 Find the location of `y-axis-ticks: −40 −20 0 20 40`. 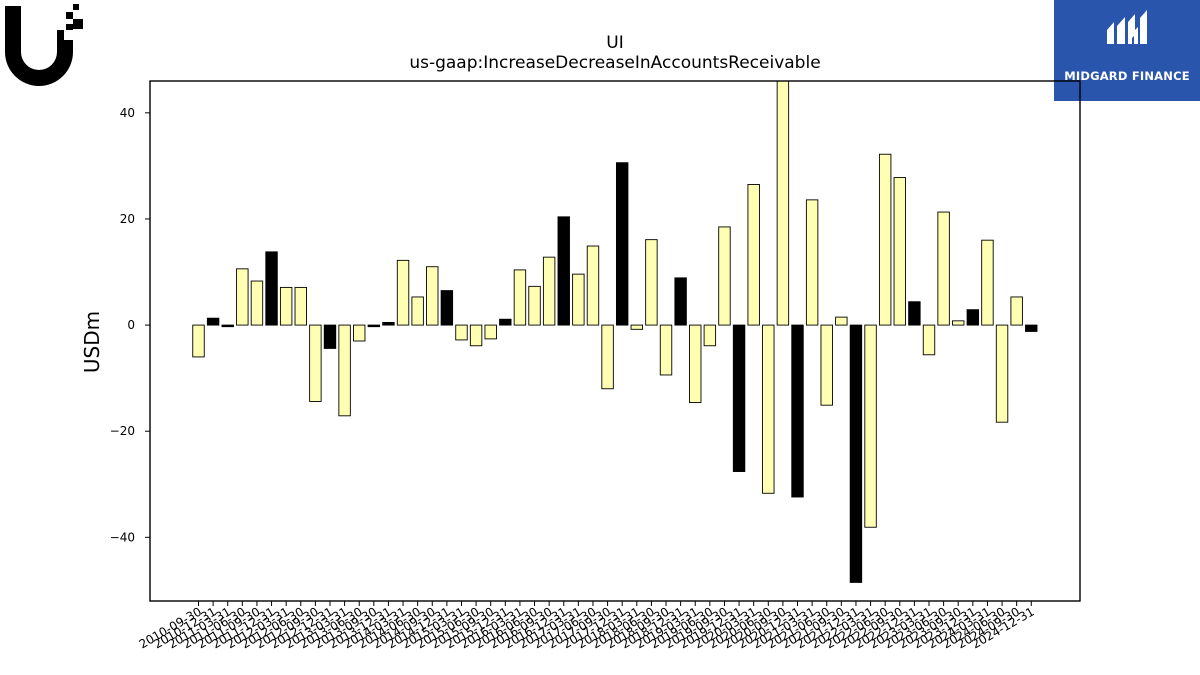

y-axis-ticks: −40 −20 0 20 40 is located at coordinates (130, 325).